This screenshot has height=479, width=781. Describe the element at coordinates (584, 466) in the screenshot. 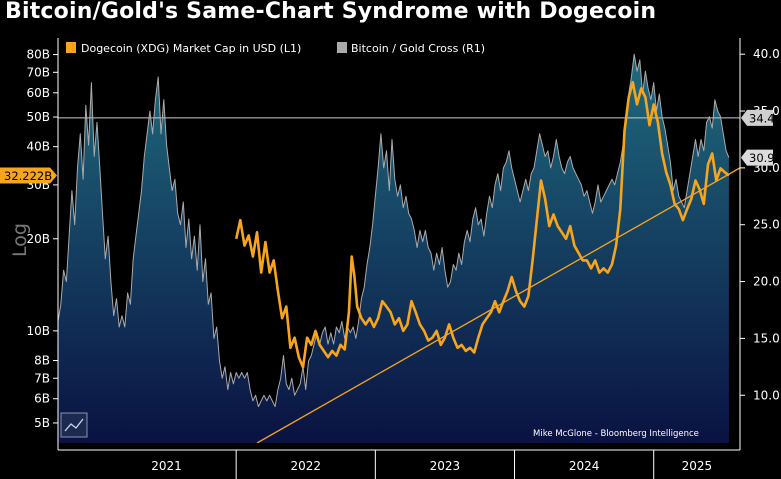

I see `x-tick-label: 2024` at that location.